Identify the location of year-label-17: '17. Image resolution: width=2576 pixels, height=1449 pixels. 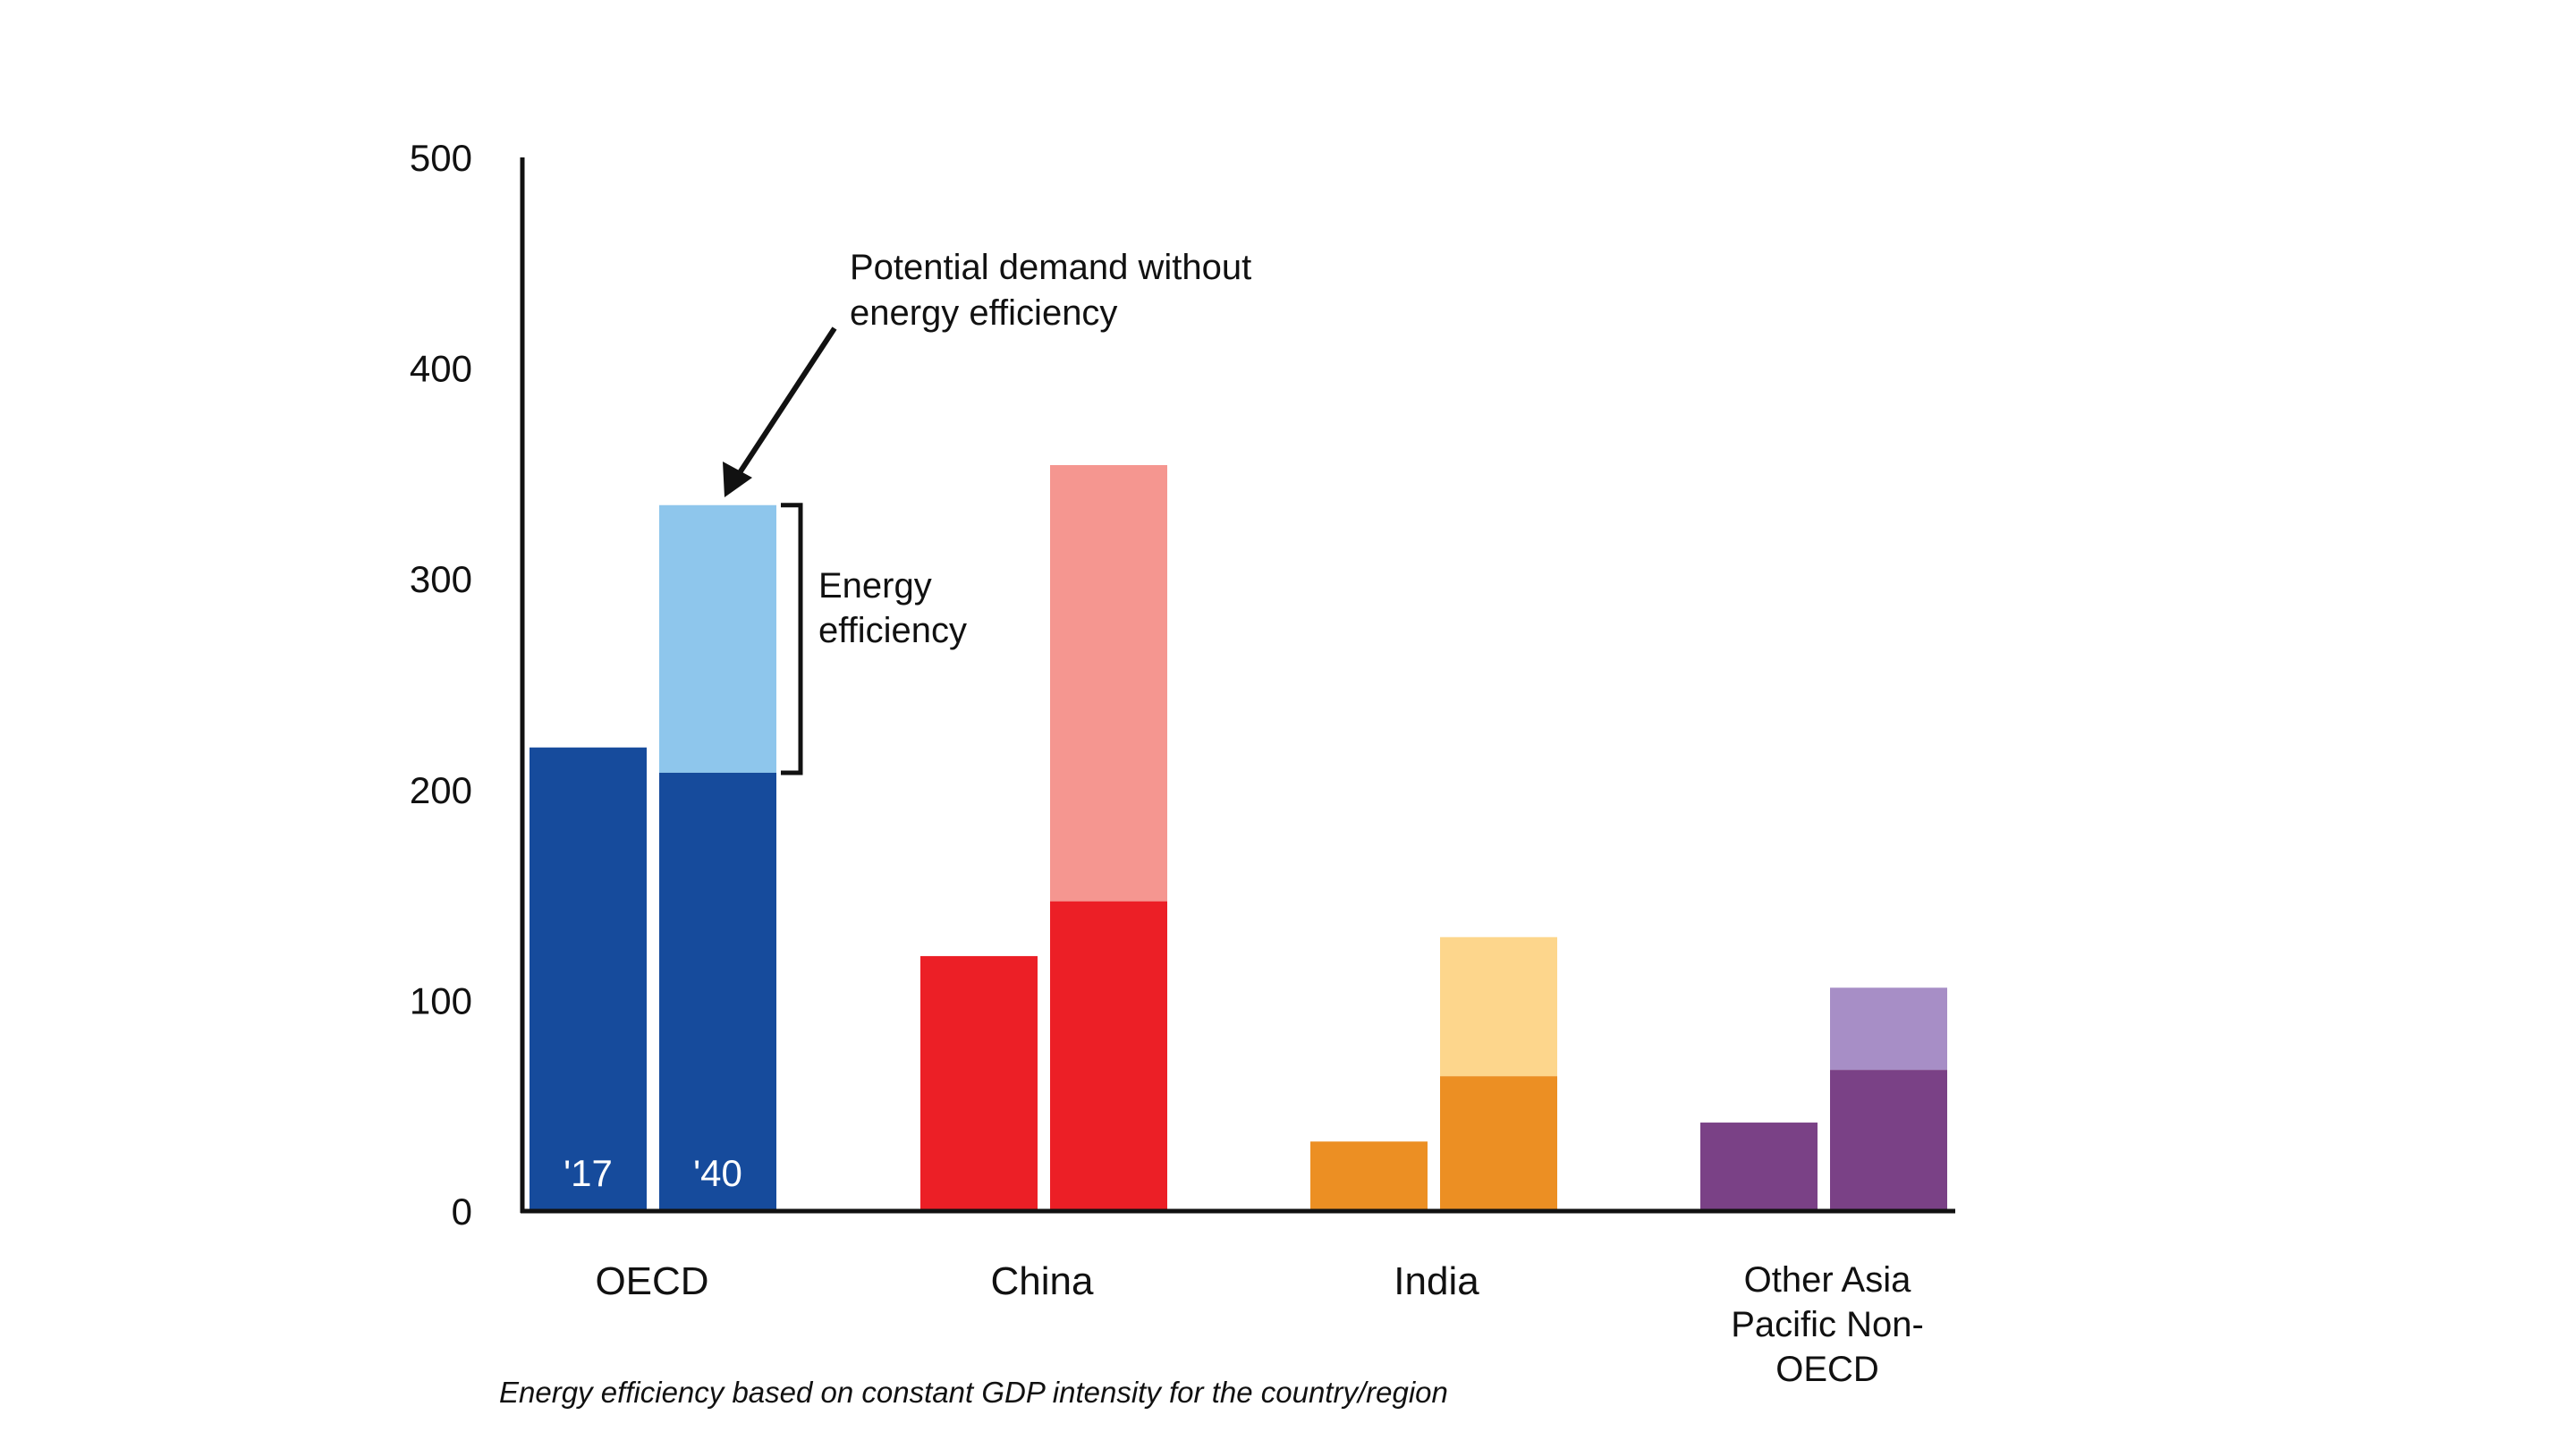
(588, 1173).